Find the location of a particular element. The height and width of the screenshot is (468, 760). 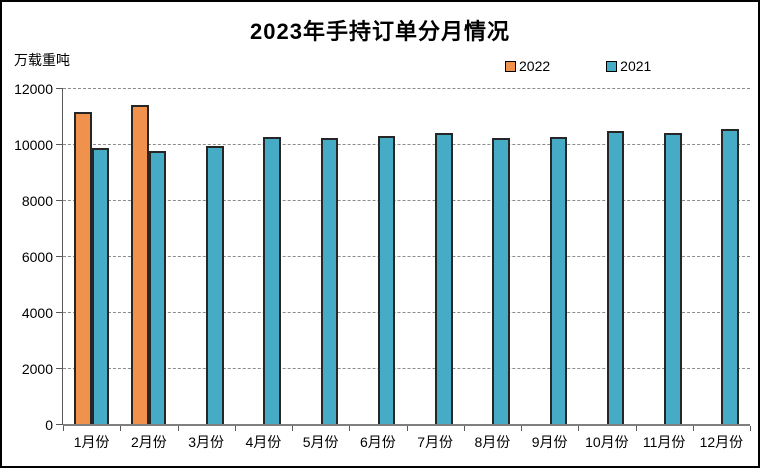

bar-slot-2021-8月份 is located at coordinates (501, 256).